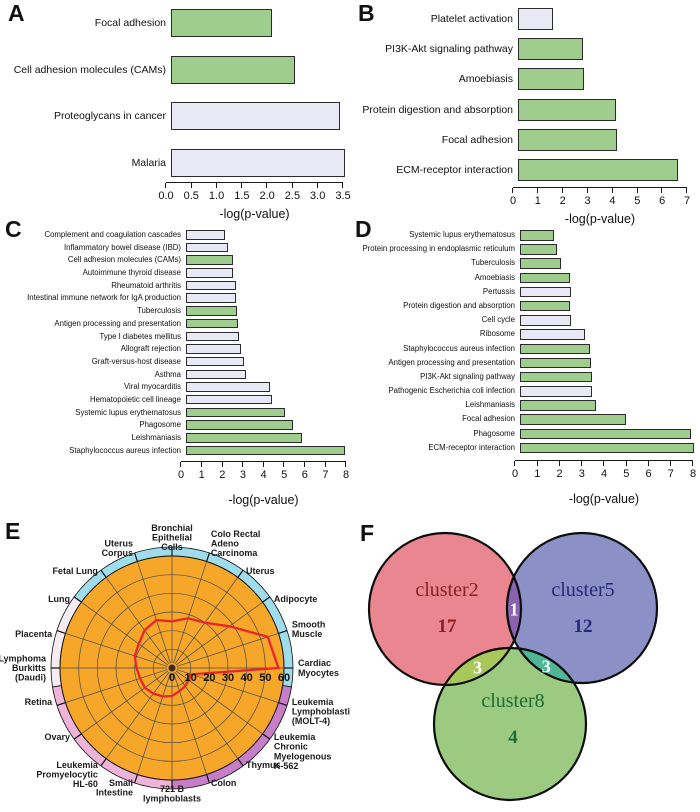 The image size is (700, 812). Describe the element at coordinates (471, 19) in the screenshot. I see `bar-label: Platelet activation` at that location.